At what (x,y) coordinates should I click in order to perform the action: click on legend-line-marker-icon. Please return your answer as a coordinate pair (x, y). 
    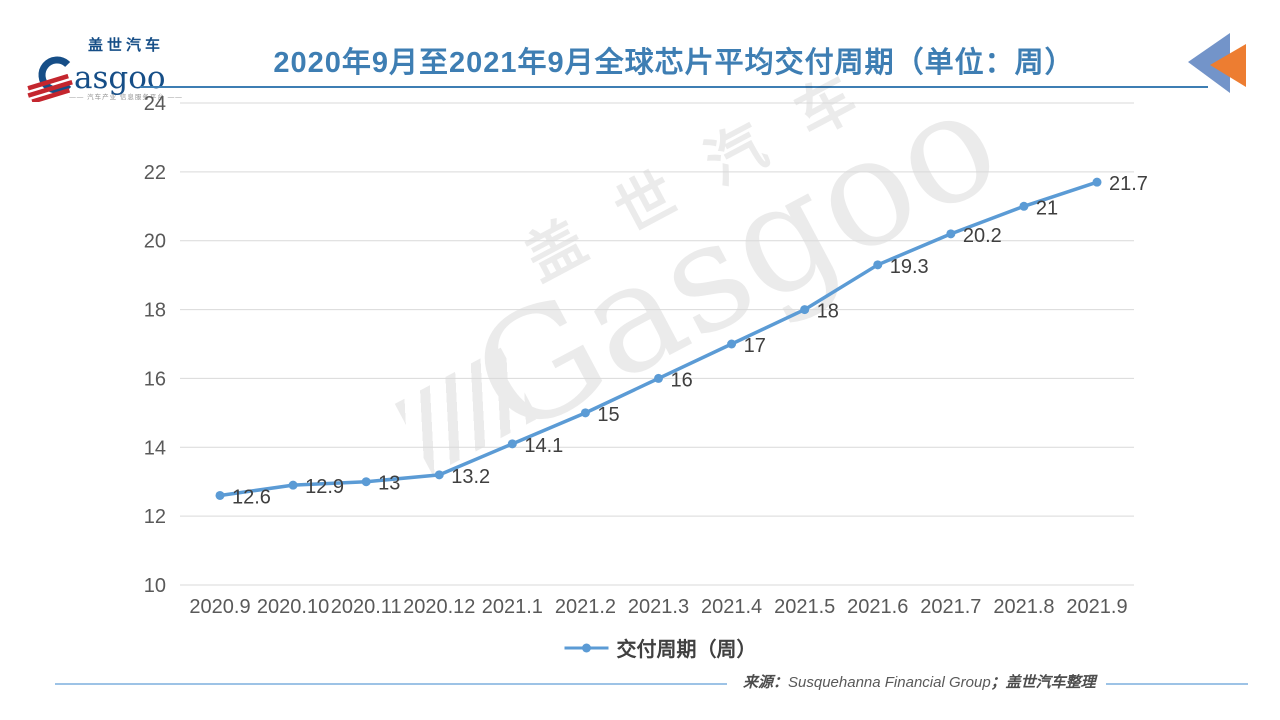
    Looking at the image, I should click on (586, 647).